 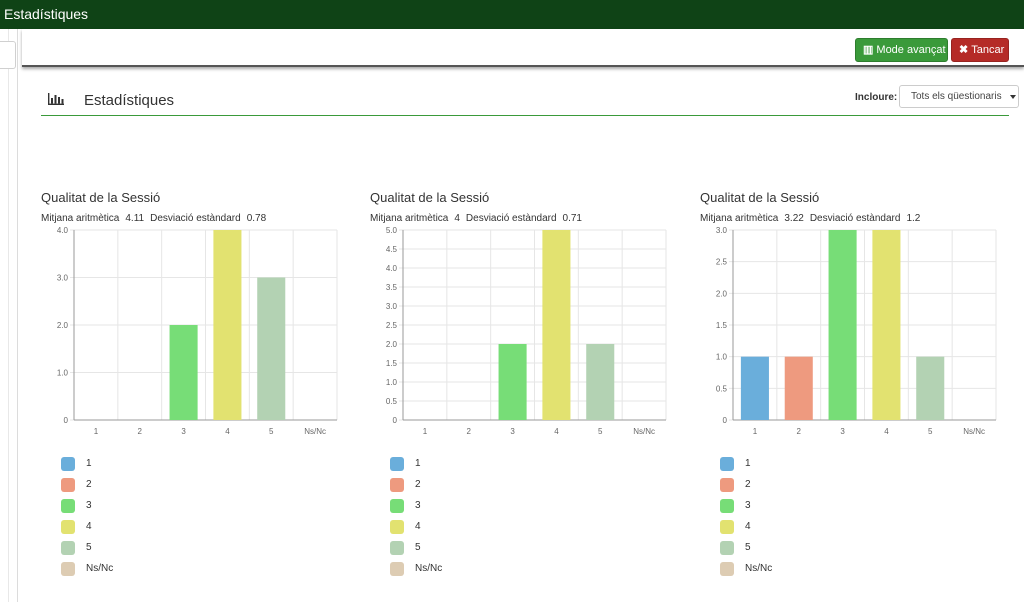 I want to click on mean-value: 3.22, so click(x=794, y=218).